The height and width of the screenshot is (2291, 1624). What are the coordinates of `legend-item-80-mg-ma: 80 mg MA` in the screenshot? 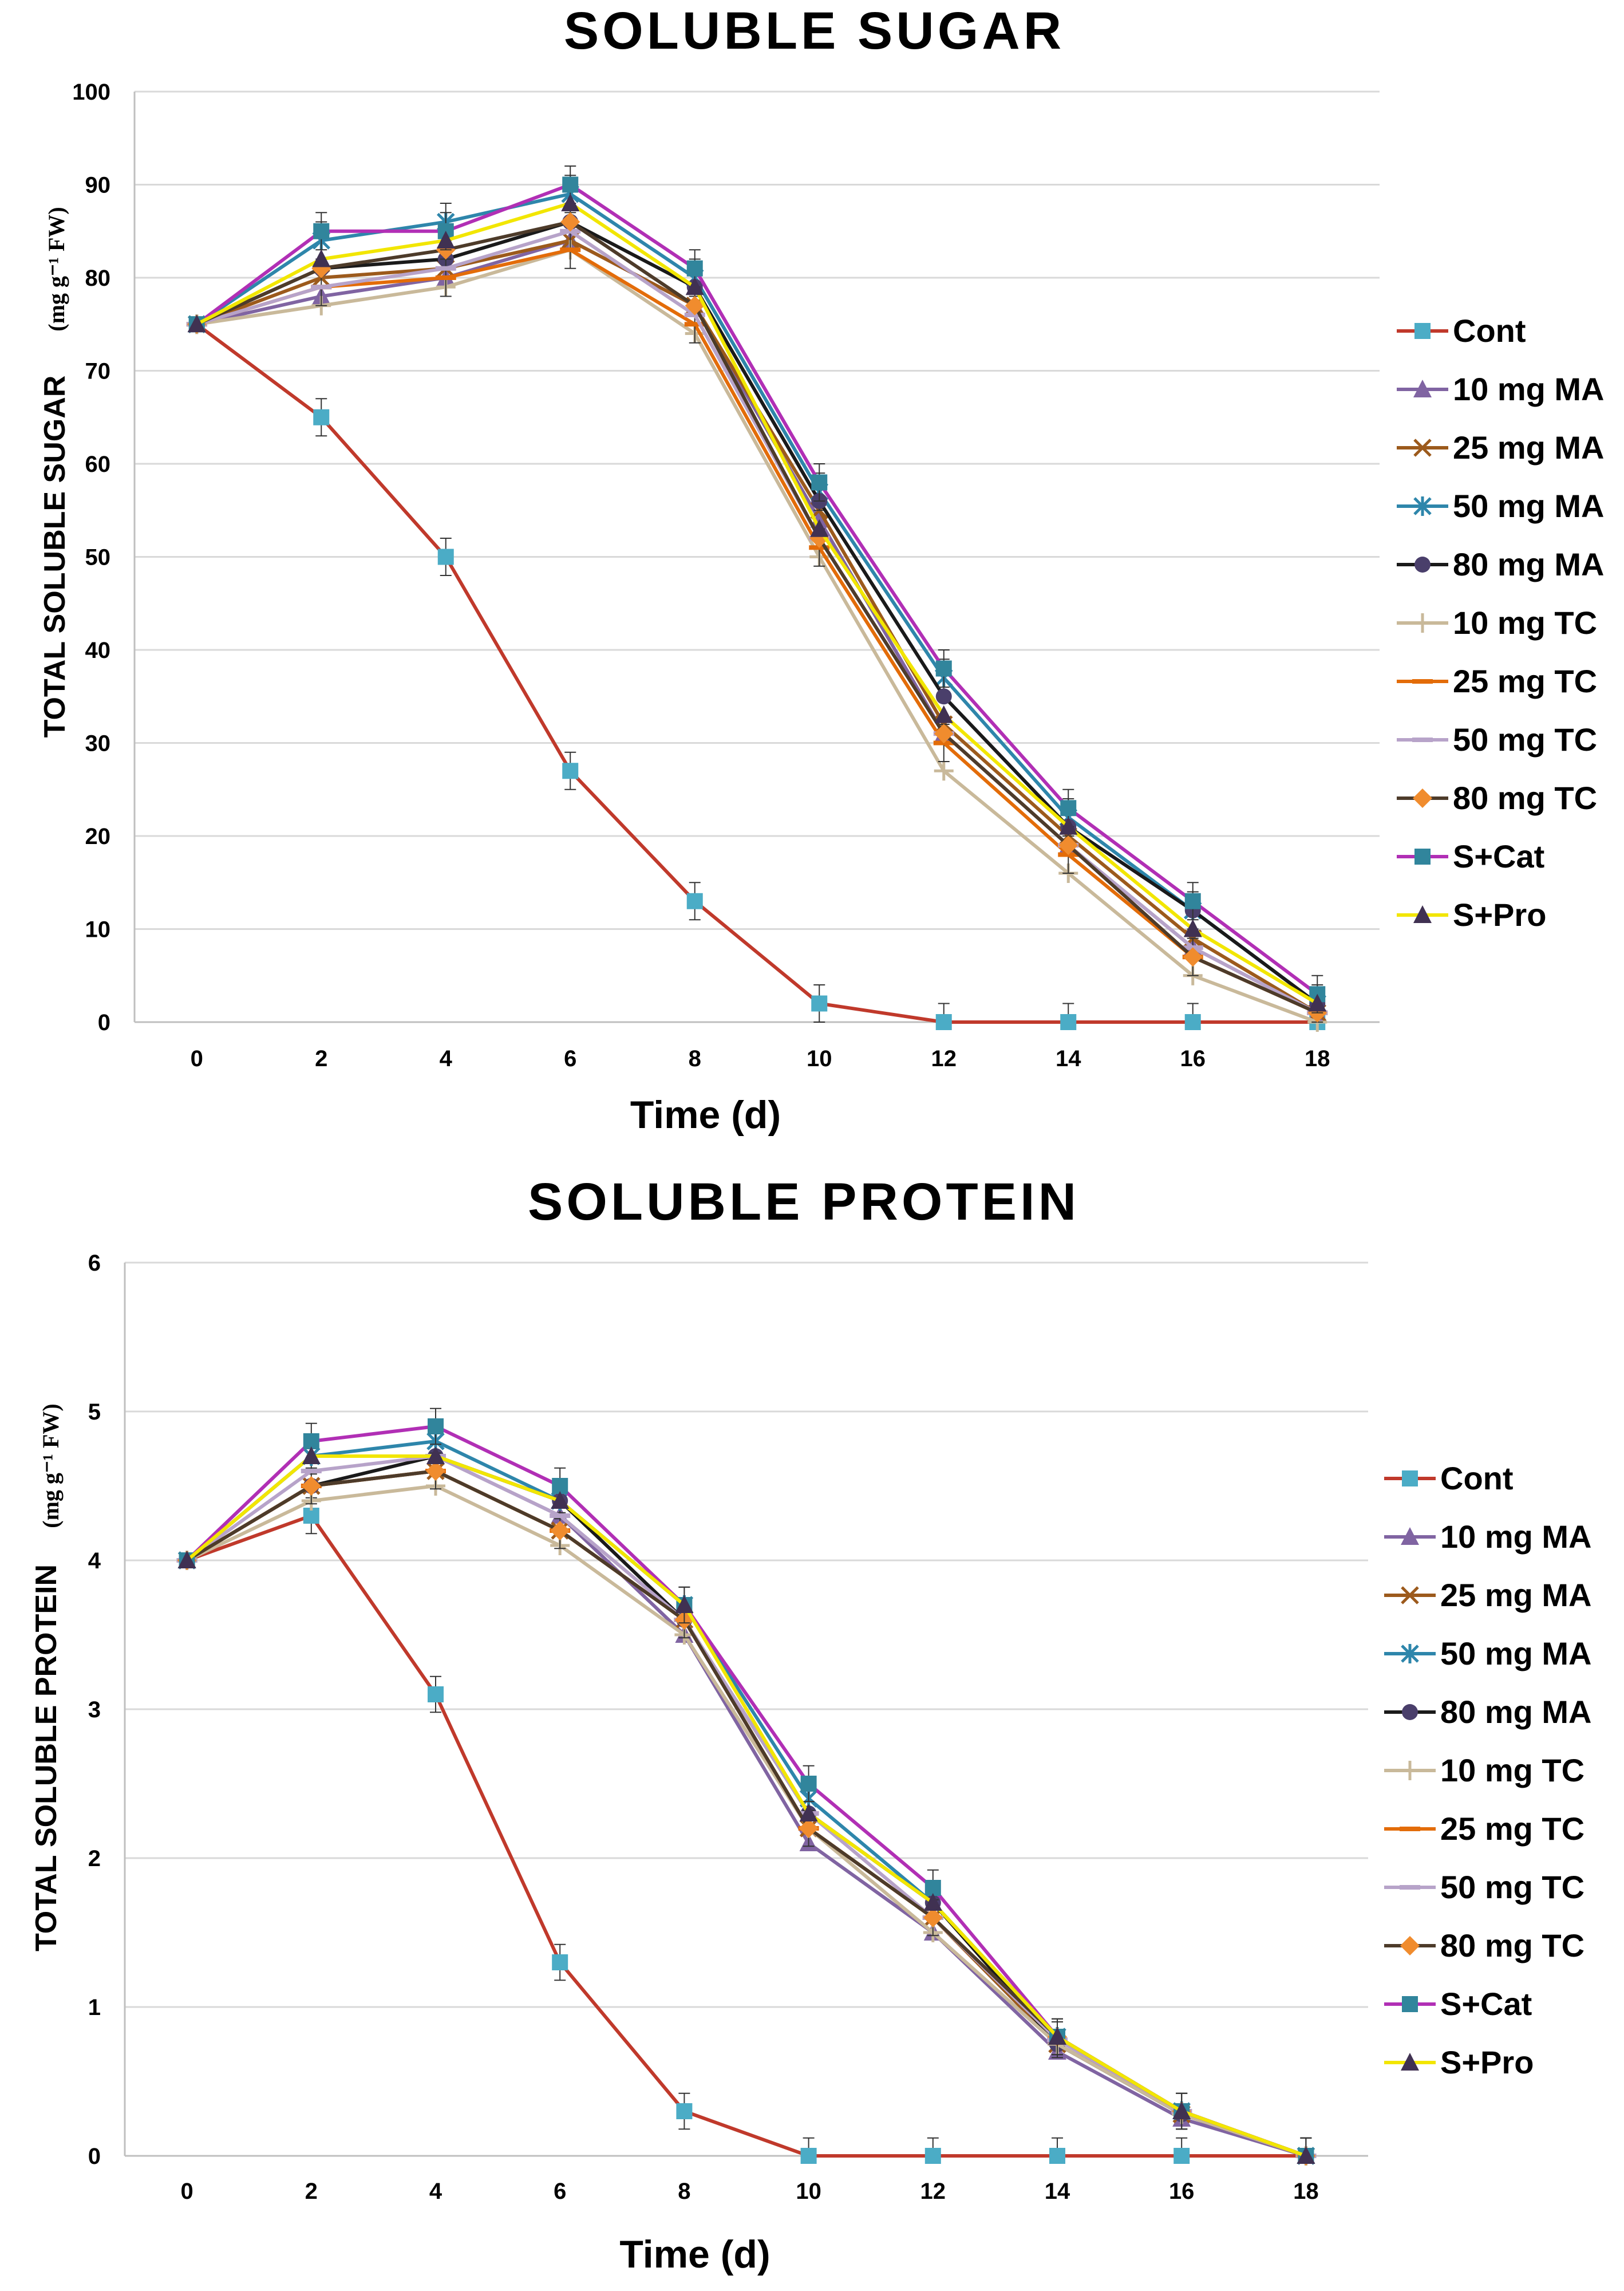 It's located at (1488, 1712).